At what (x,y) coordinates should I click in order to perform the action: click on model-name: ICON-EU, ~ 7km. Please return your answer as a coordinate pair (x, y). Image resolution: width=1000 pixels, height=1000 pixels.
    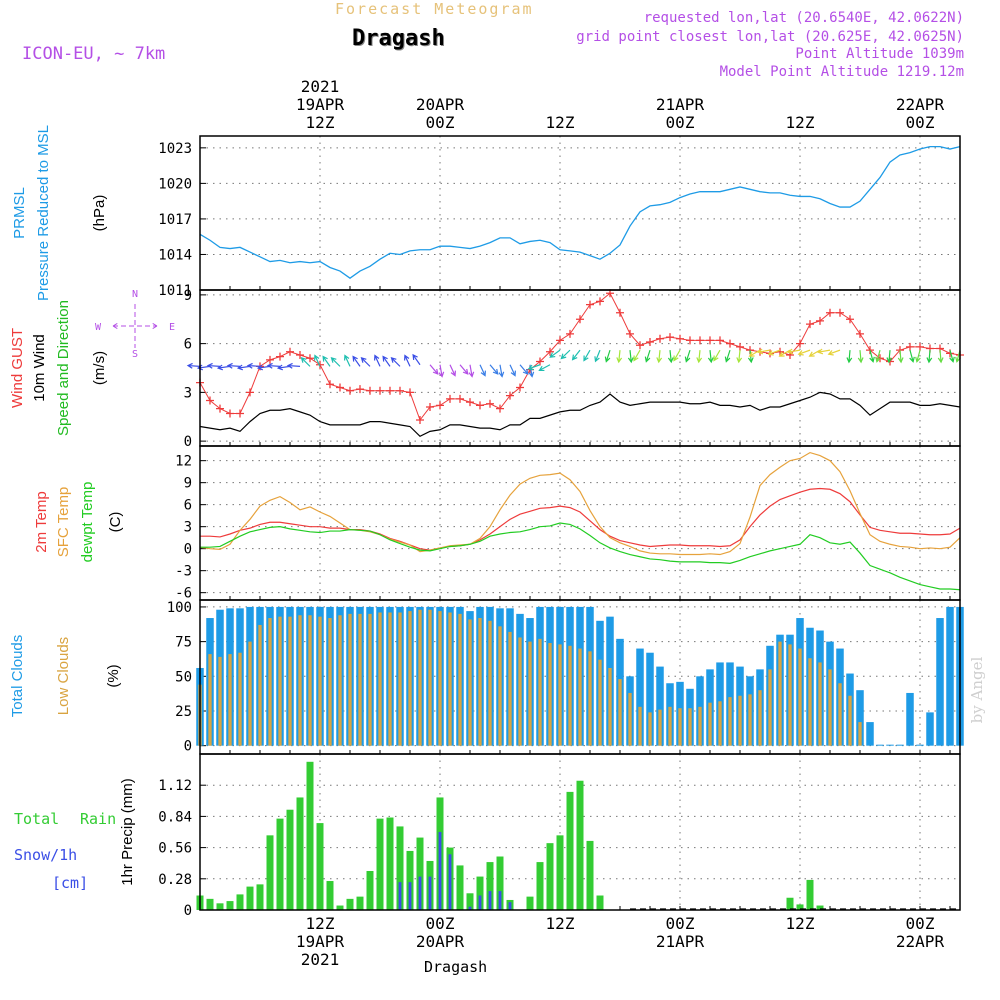
    Looking at the image, I should click on (94, 54).